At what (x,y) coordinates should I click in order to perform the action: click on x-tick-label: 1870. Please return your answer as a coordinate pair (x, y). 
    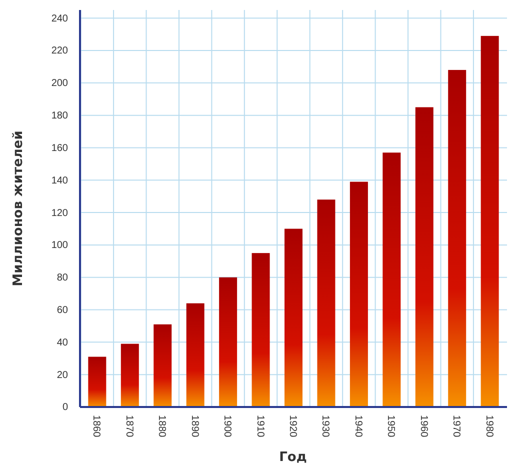
    Looking at the image, I should click on (128, 426).